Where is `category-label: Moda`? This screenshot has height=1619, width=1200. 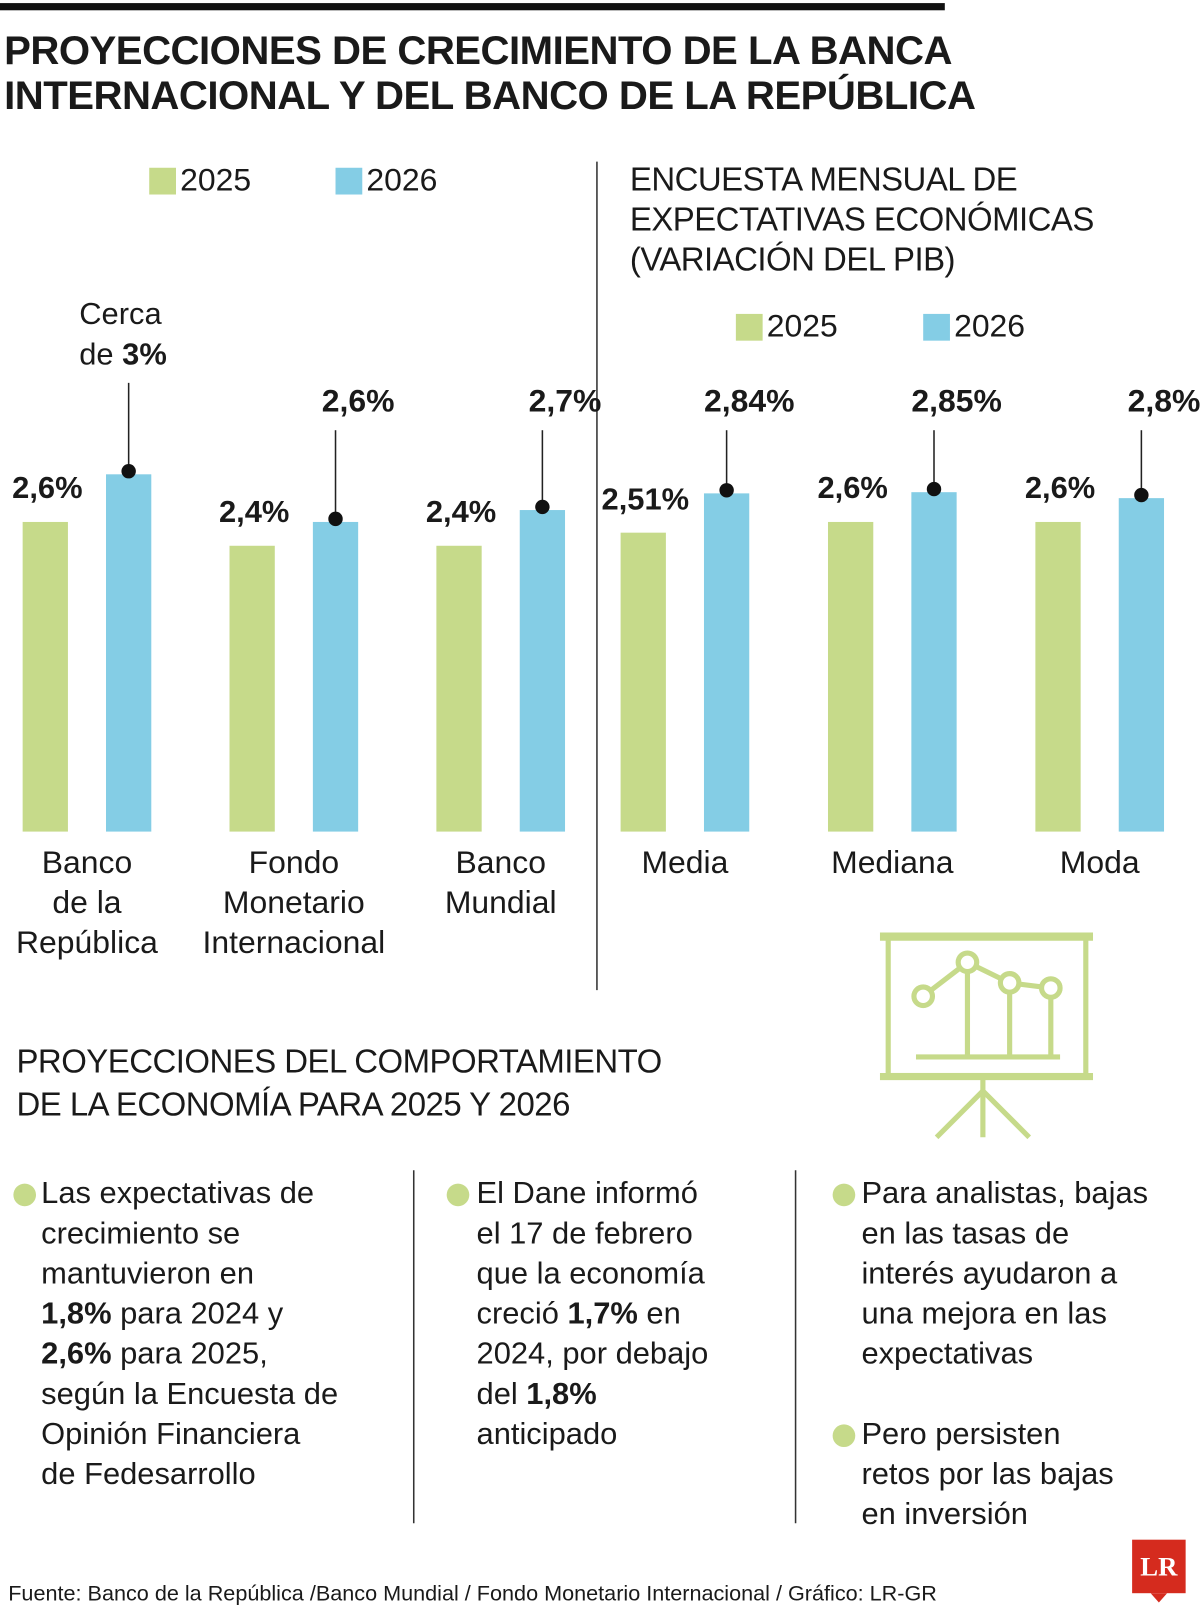
category-label: Moda is located at coordinates (1099, 861).